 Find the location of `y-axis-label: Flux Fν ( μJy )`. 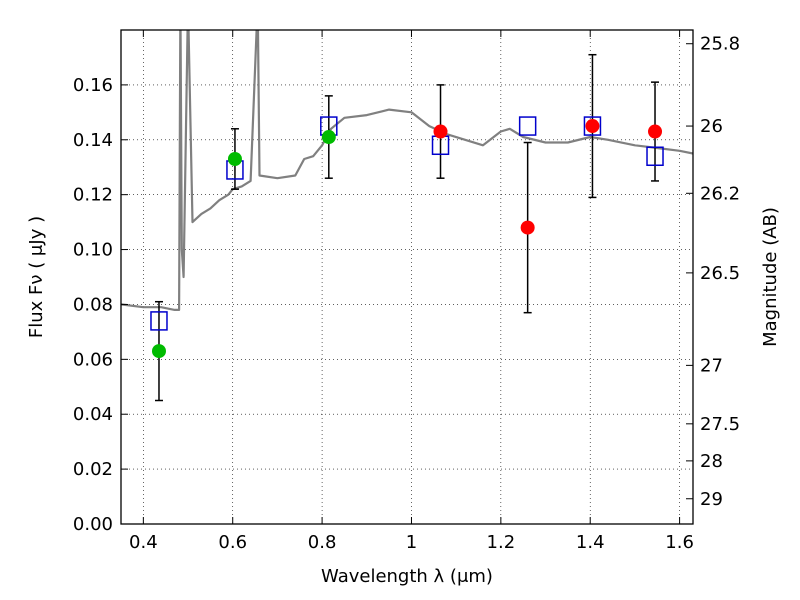

y-axis-label: Flux Fν ( μJy ) is located at coordinates (36, 277).